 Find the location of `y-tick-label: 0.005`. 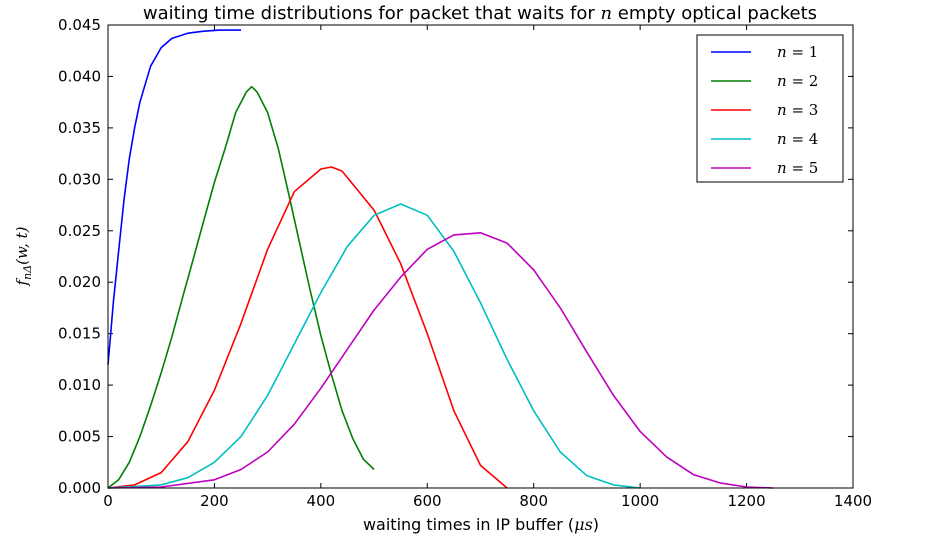

y-tick-label: 0.005 is located at coordinates (79, 437).